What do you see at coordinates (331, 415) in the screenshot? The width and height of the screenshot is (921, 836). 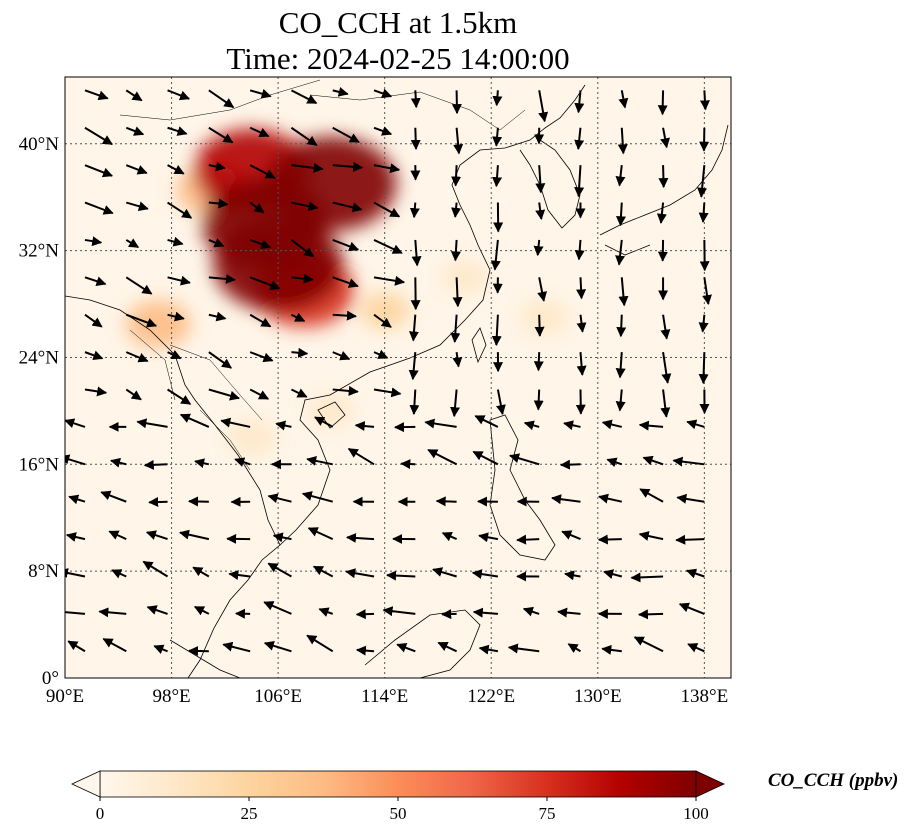 I see `hainan-coastline` at bounding box center [331, 415].